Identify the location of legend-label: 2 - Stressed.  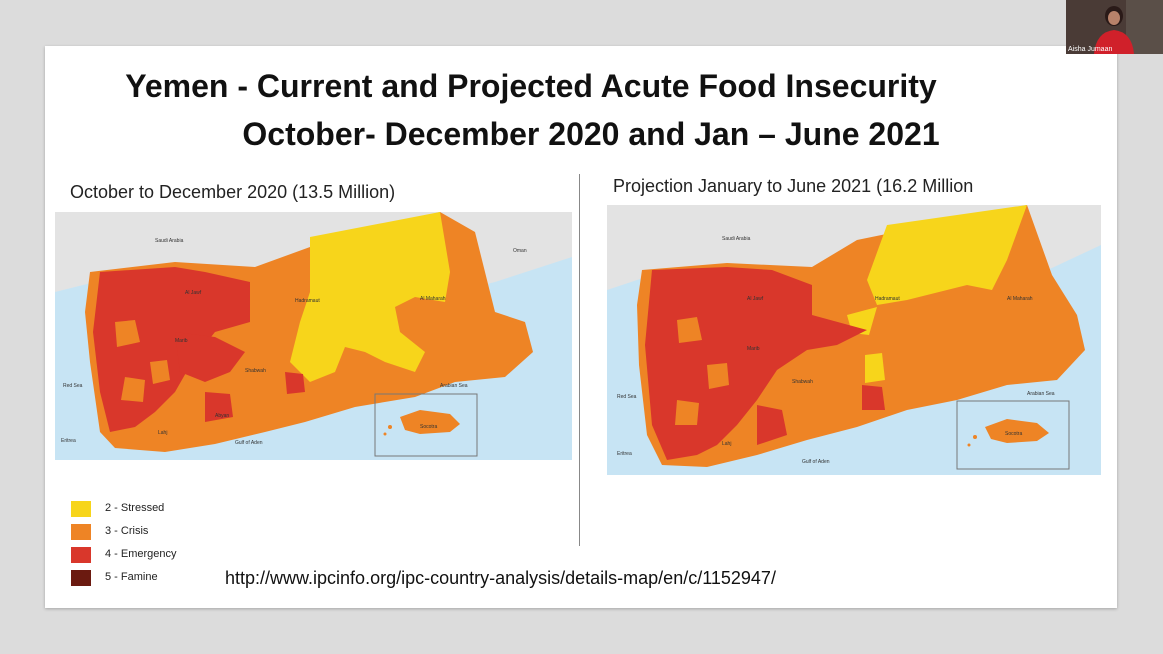
(135, 508).